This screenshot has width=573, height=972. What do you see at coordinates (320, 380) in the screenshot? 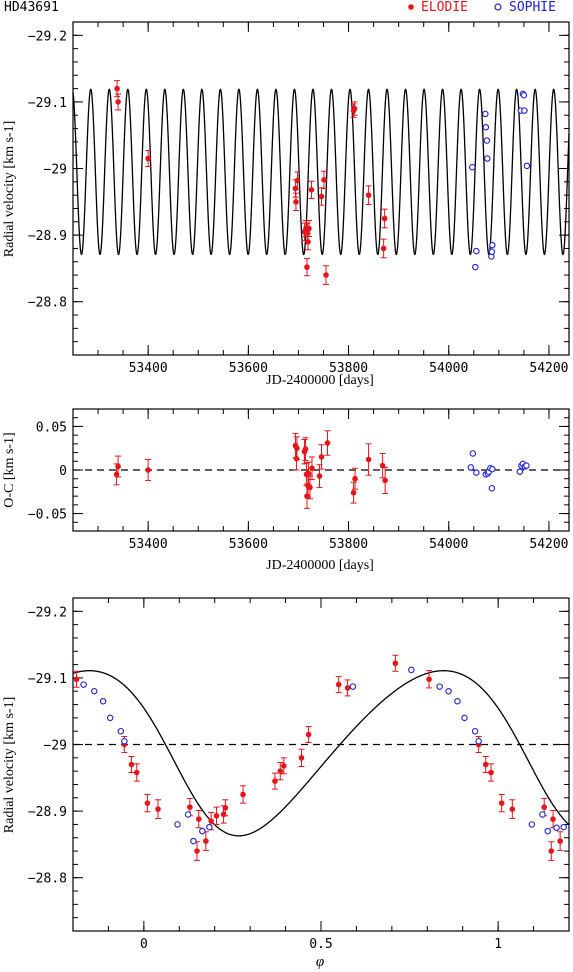
I see `panel-rv-time-xlabel: JD-2400000 [days]` at bounding box center [320, 380].